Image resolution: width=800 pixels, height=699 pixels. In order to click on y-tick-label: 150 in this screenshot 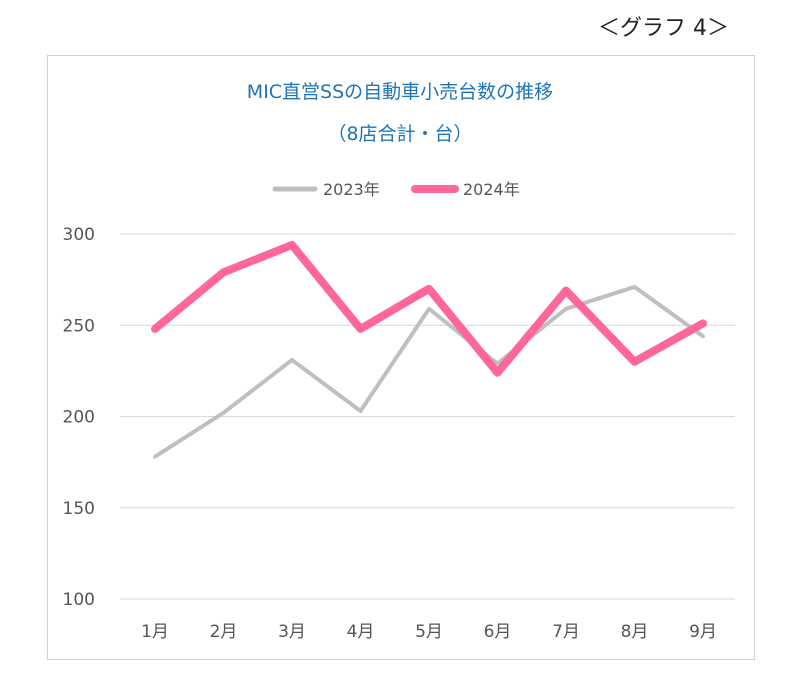, I will do `click(79, 509)`.